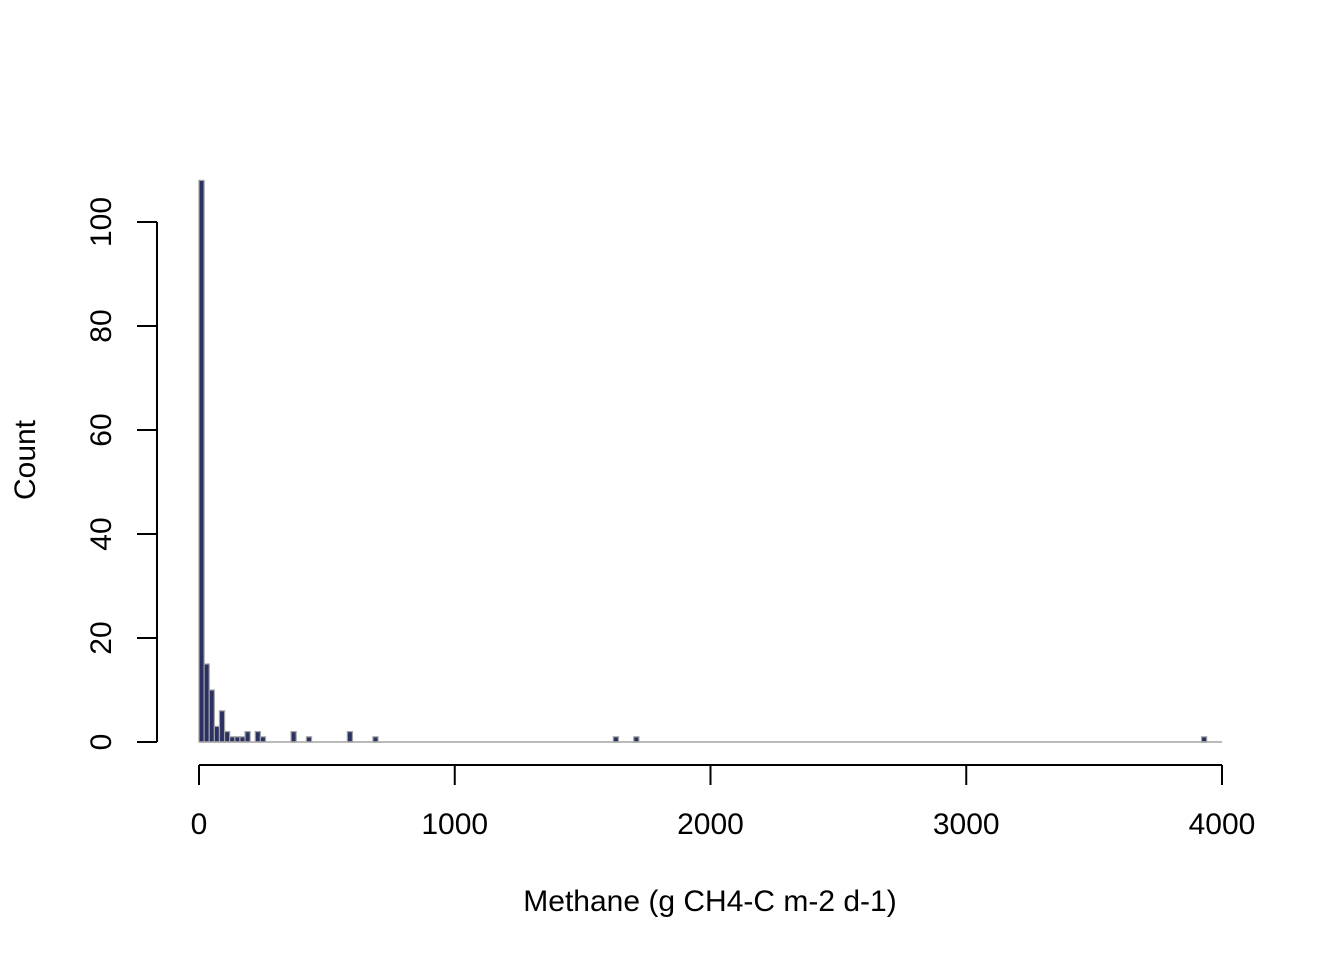 The width and height of the screenshot is (1344, 965). Describe the element at coordinates (25, 459) in the screenshot. I see `y-axis-title: Count` at that location.